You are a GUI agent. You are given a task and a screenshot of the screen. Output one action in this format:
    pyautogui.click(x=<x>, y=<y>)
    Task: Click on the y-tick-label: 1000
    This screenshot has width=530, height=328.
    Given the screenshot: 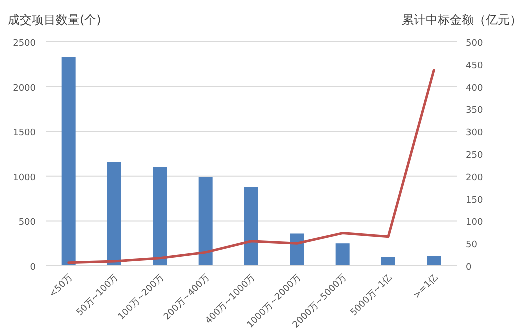 What is the action you would take?
    pyautogui.click(x=24, y=178)
    